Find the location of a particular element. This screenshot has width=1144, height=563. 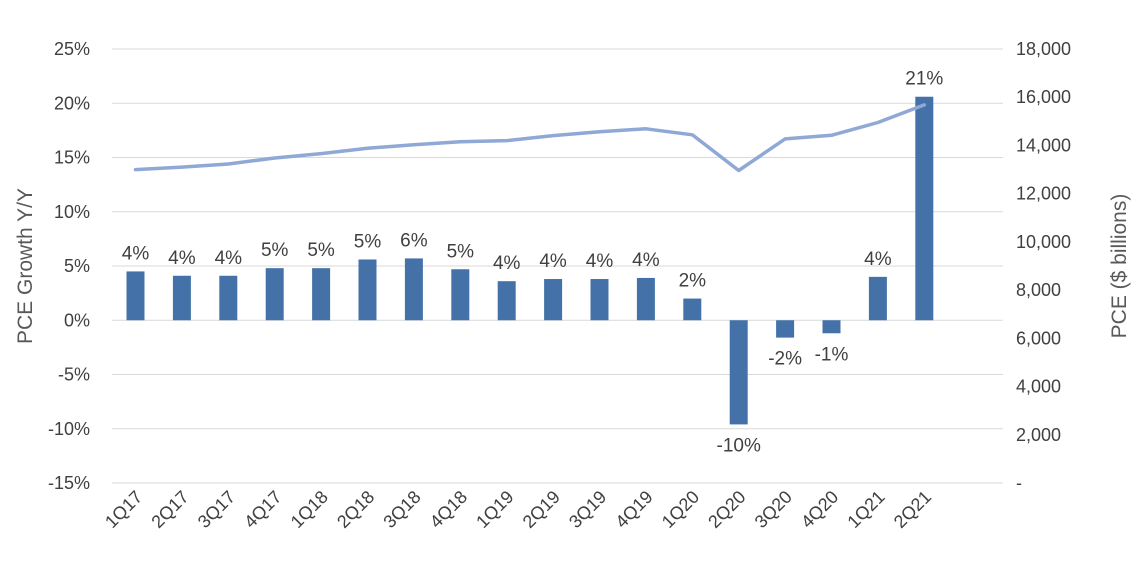

bar-3q18 is located at coordinates (413, 289).